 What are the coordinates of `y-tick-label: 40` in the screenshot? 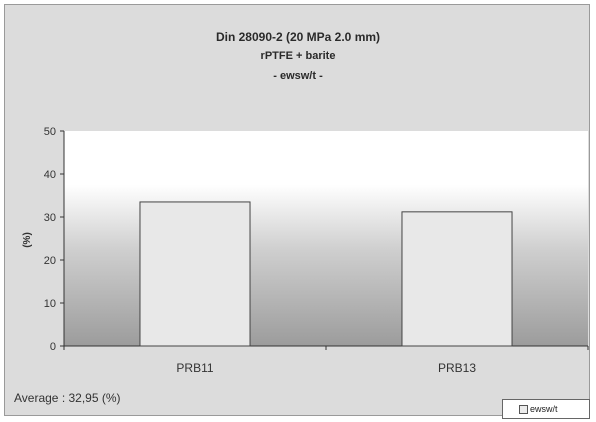 It's located at (50, 175).